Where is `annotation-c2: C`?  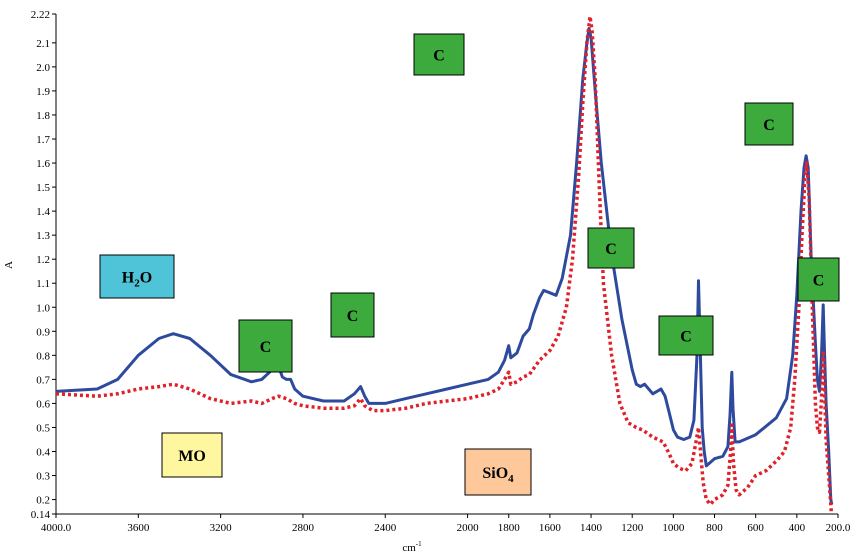 annotation-c2: C is located at coordinates (265, 346).